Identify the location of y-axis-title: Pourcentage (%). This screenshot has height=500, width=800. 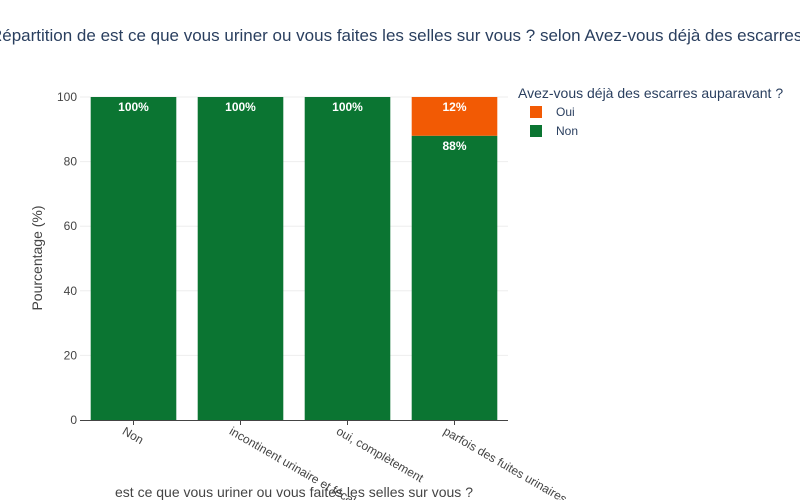
(37, 257).